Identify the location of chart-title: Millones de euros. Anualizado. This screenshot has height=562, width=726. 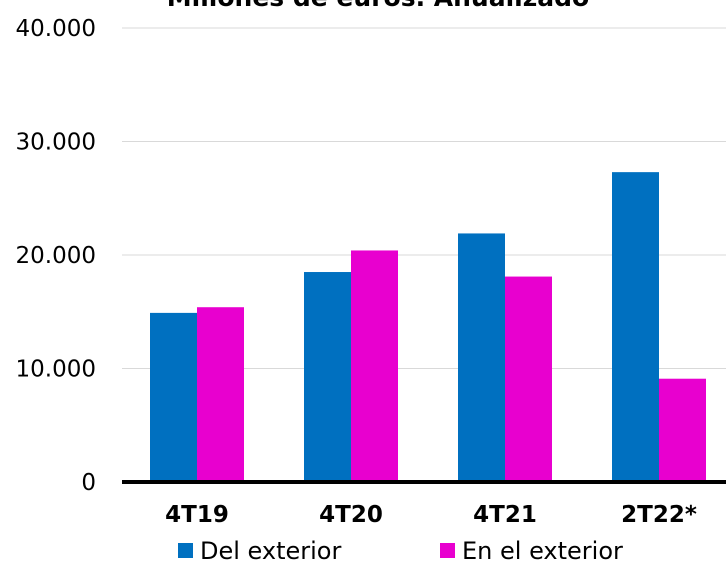
(378, 6).